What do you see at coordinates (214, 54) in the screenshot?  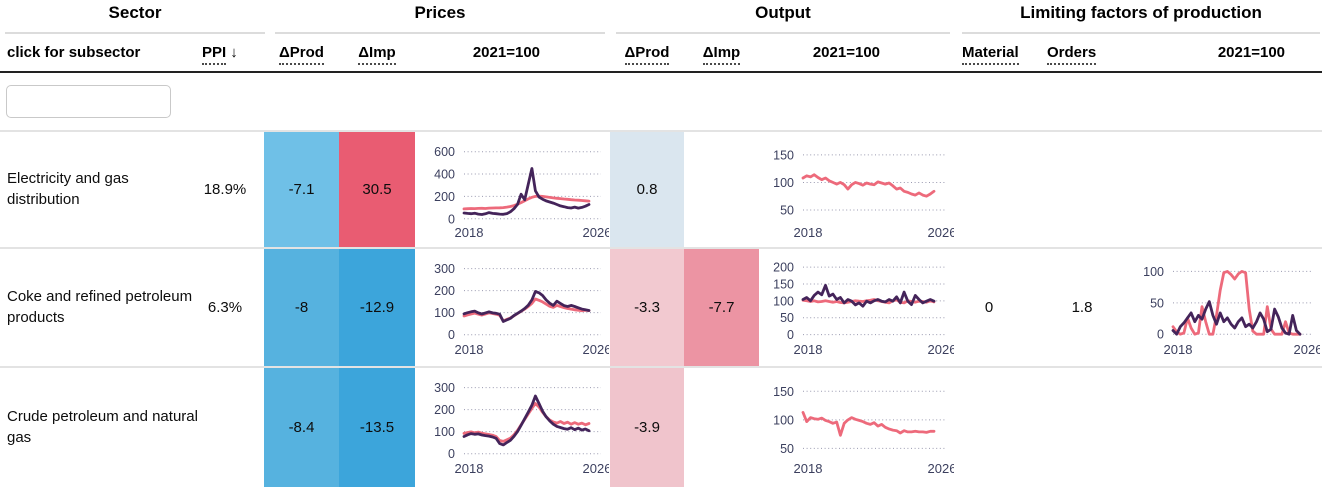 I see `ppi-label: PPI` at bounding box center [214, 54].